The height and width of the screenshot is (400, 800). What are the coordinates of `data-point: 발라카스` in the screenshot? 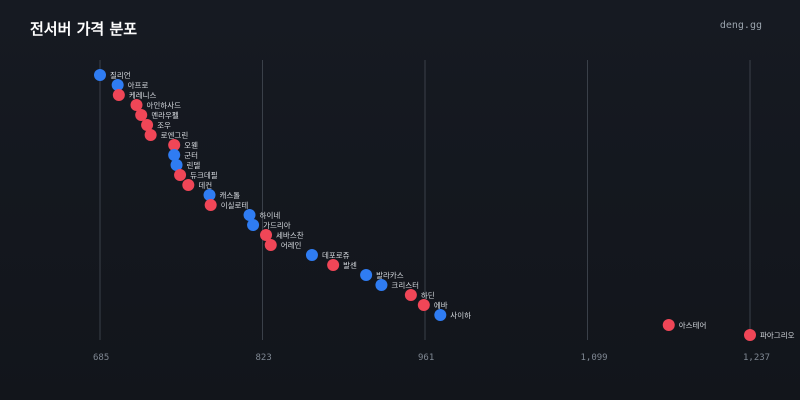 It's located at (382, 275).